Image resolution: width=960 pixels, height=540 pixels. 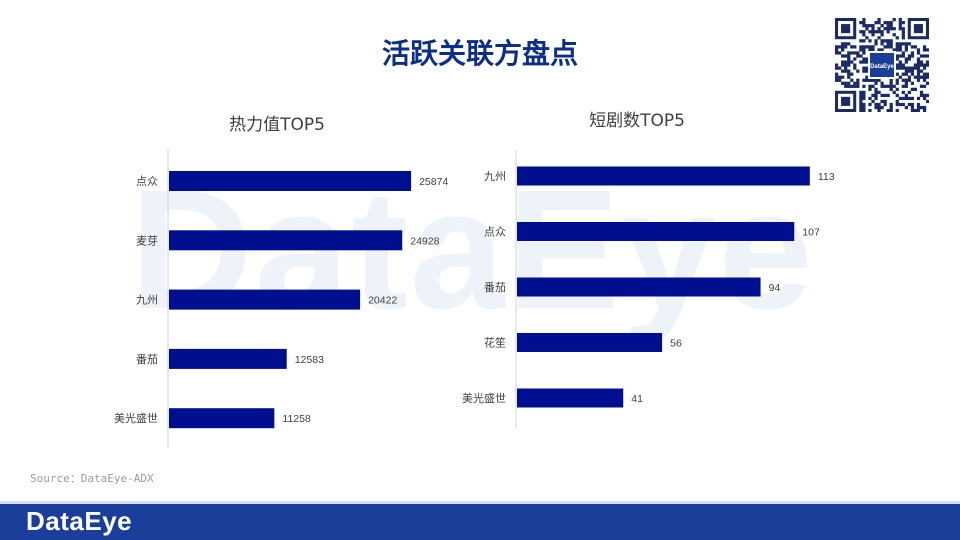 I want to click on chart-1-category-label: 麦芽, so click(x=147, y=240).